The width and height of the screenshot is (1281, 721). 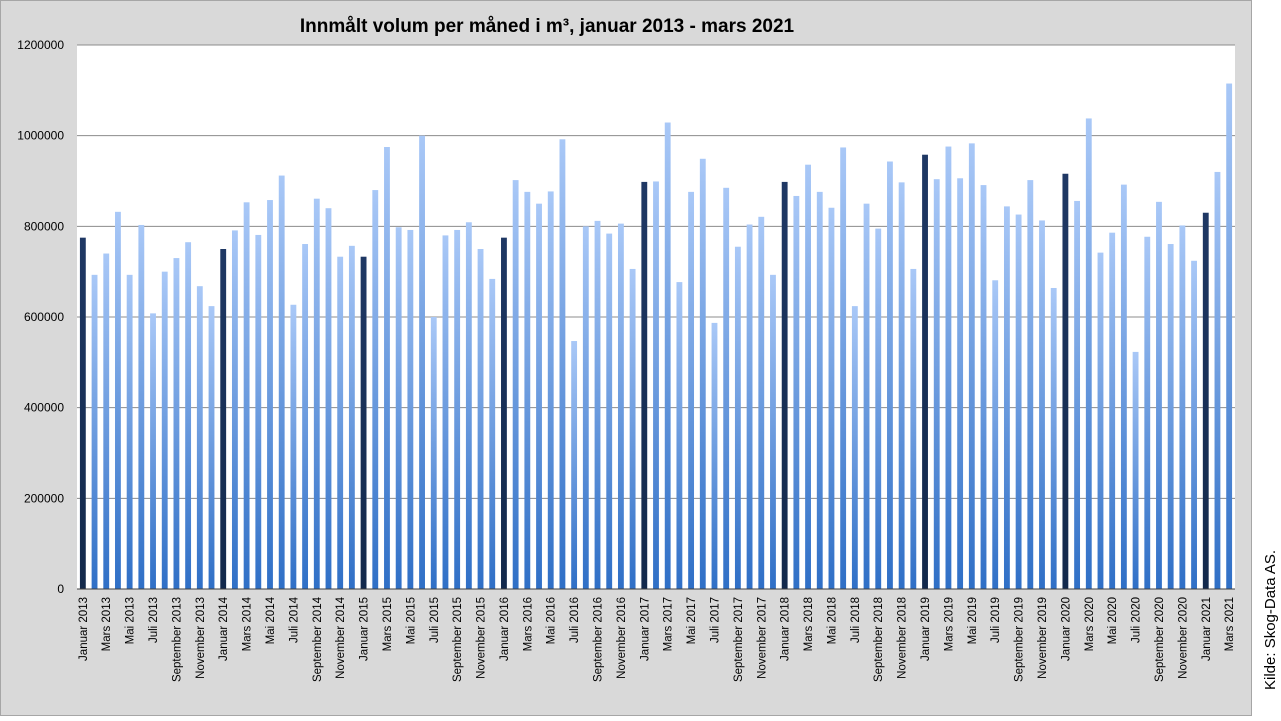 I want to click on x-tick-label: Januar 2015, so click(x=365, y=629).